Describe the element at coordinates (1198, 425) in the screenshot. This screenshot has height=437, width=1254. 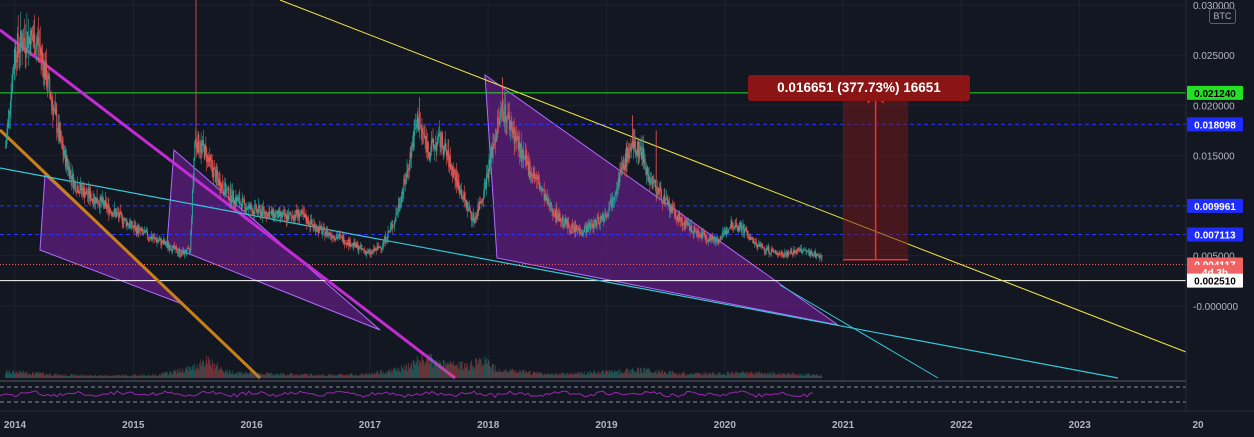
I see `x-tick-label: 20` at that location.